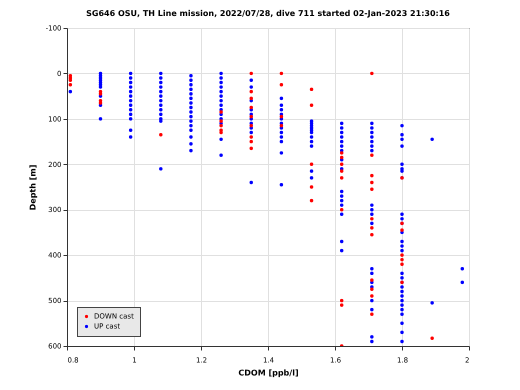 The width and height of the screenshot is (520, 390). Describe the element at coordinates (268, 373) in the screenshot. I see `x-axis-title: CDOM [ppb/l]` at that location.